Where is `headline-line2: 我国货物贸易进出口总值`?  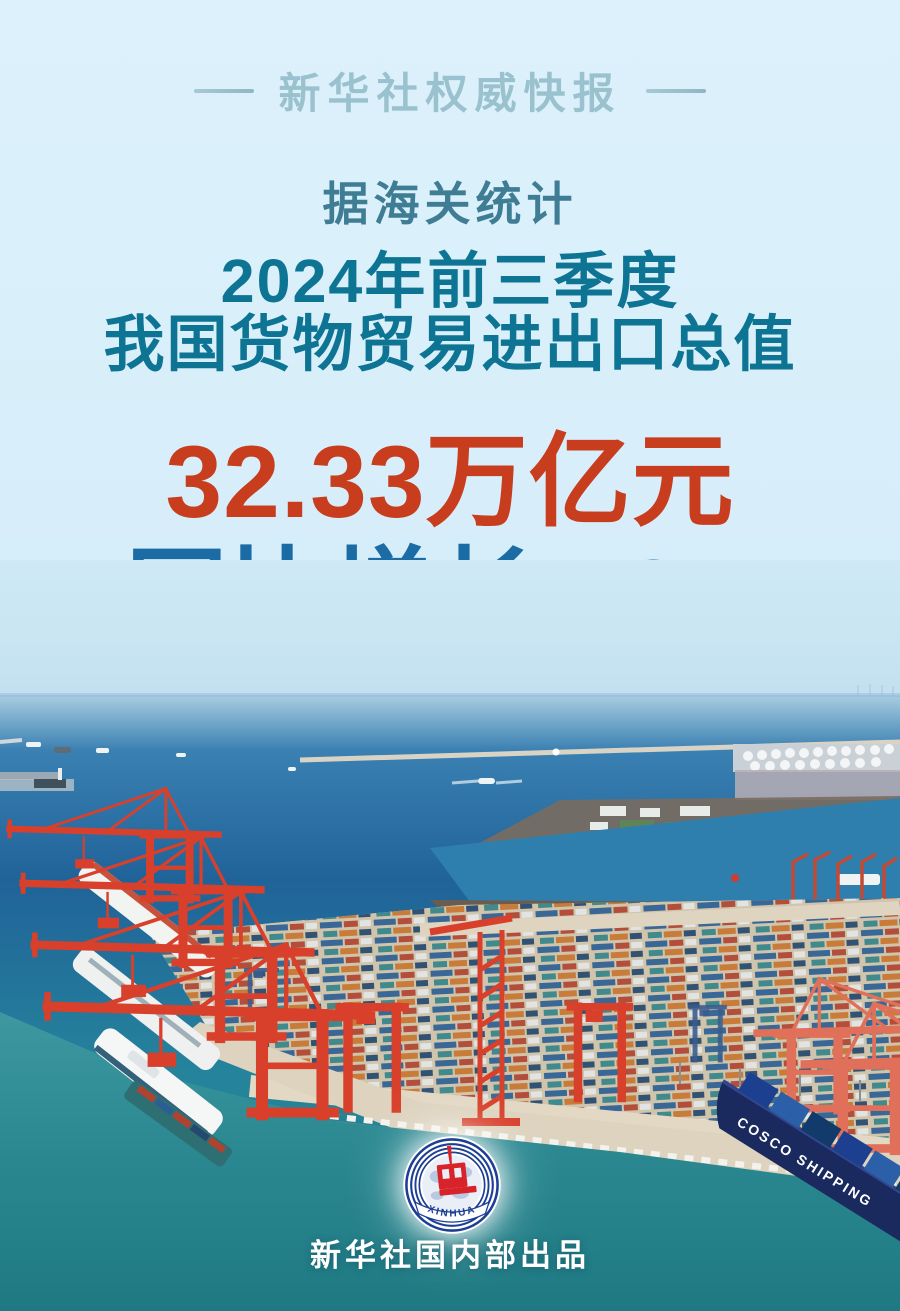
headline-line2: 我国货物贸易进出口总值 is located at coordinates (450, 344).